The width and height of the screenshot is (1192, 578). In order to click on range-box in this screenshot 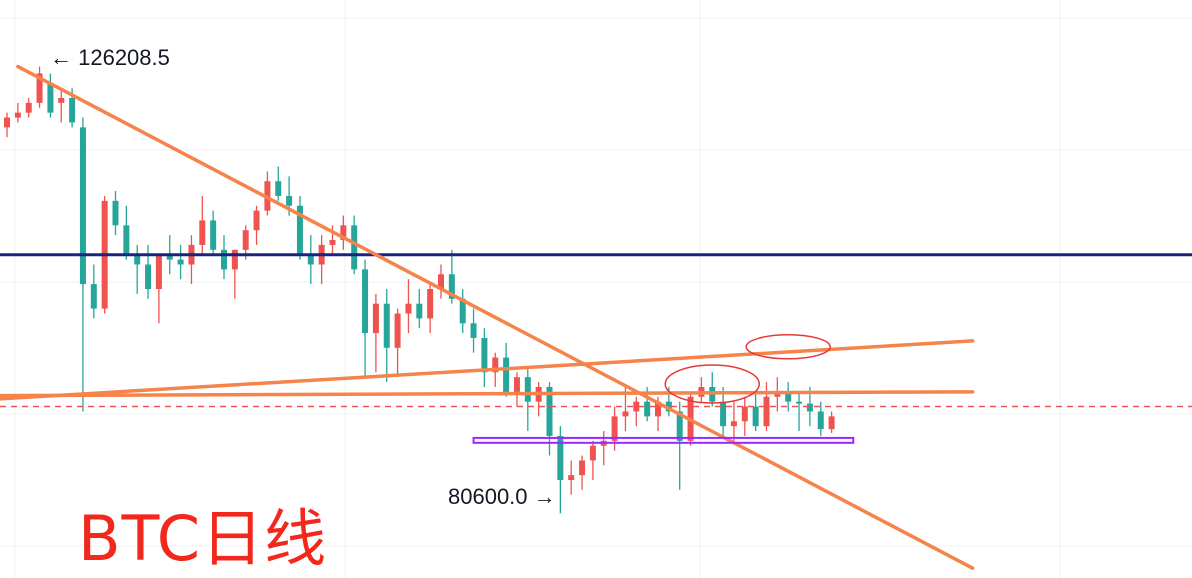, I will do `click(663, 440)`.